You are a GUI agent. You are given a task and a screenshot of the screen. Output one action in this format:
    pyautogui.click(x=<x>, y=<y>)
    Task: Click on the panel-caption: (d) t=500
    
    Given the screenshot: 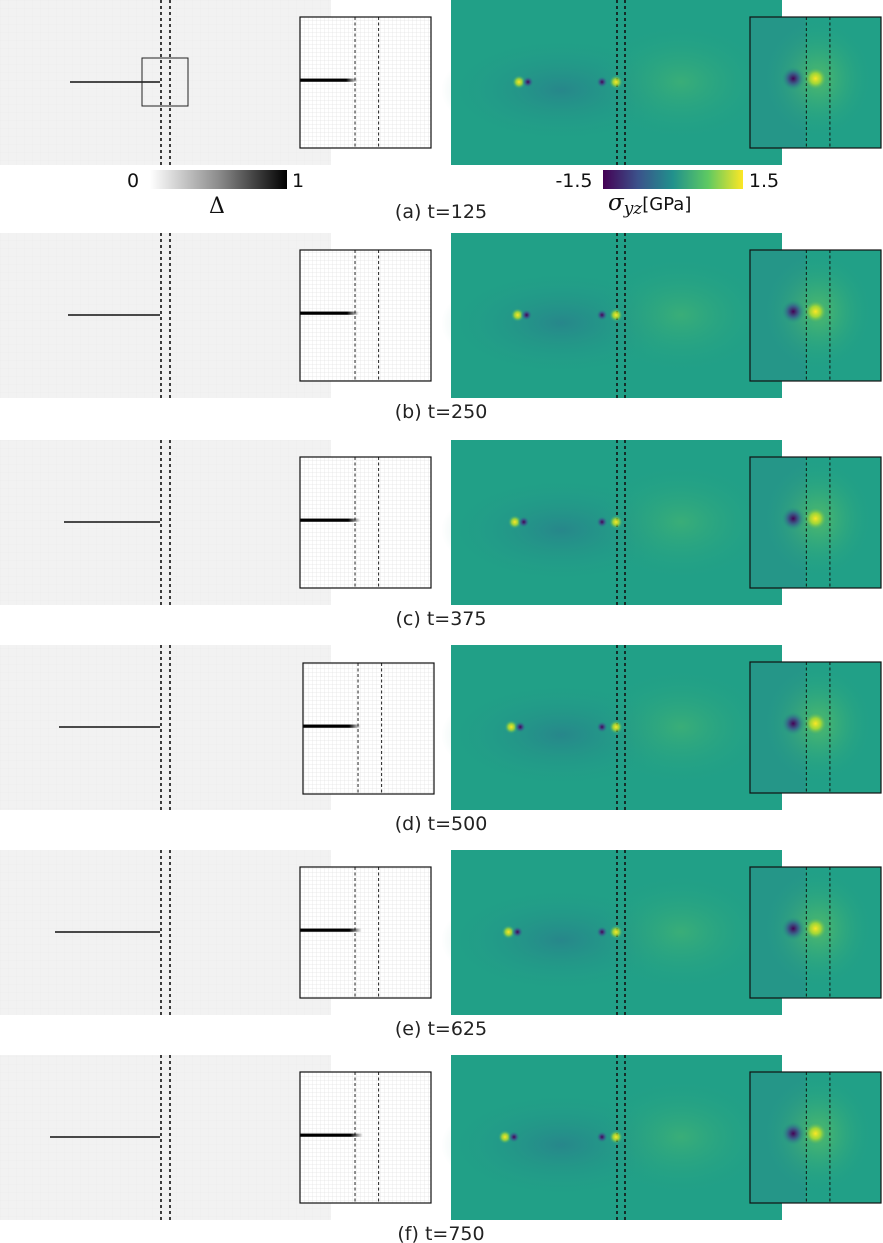 What is the action you would take?
    pyautogui.click(x=441, y=824)
    